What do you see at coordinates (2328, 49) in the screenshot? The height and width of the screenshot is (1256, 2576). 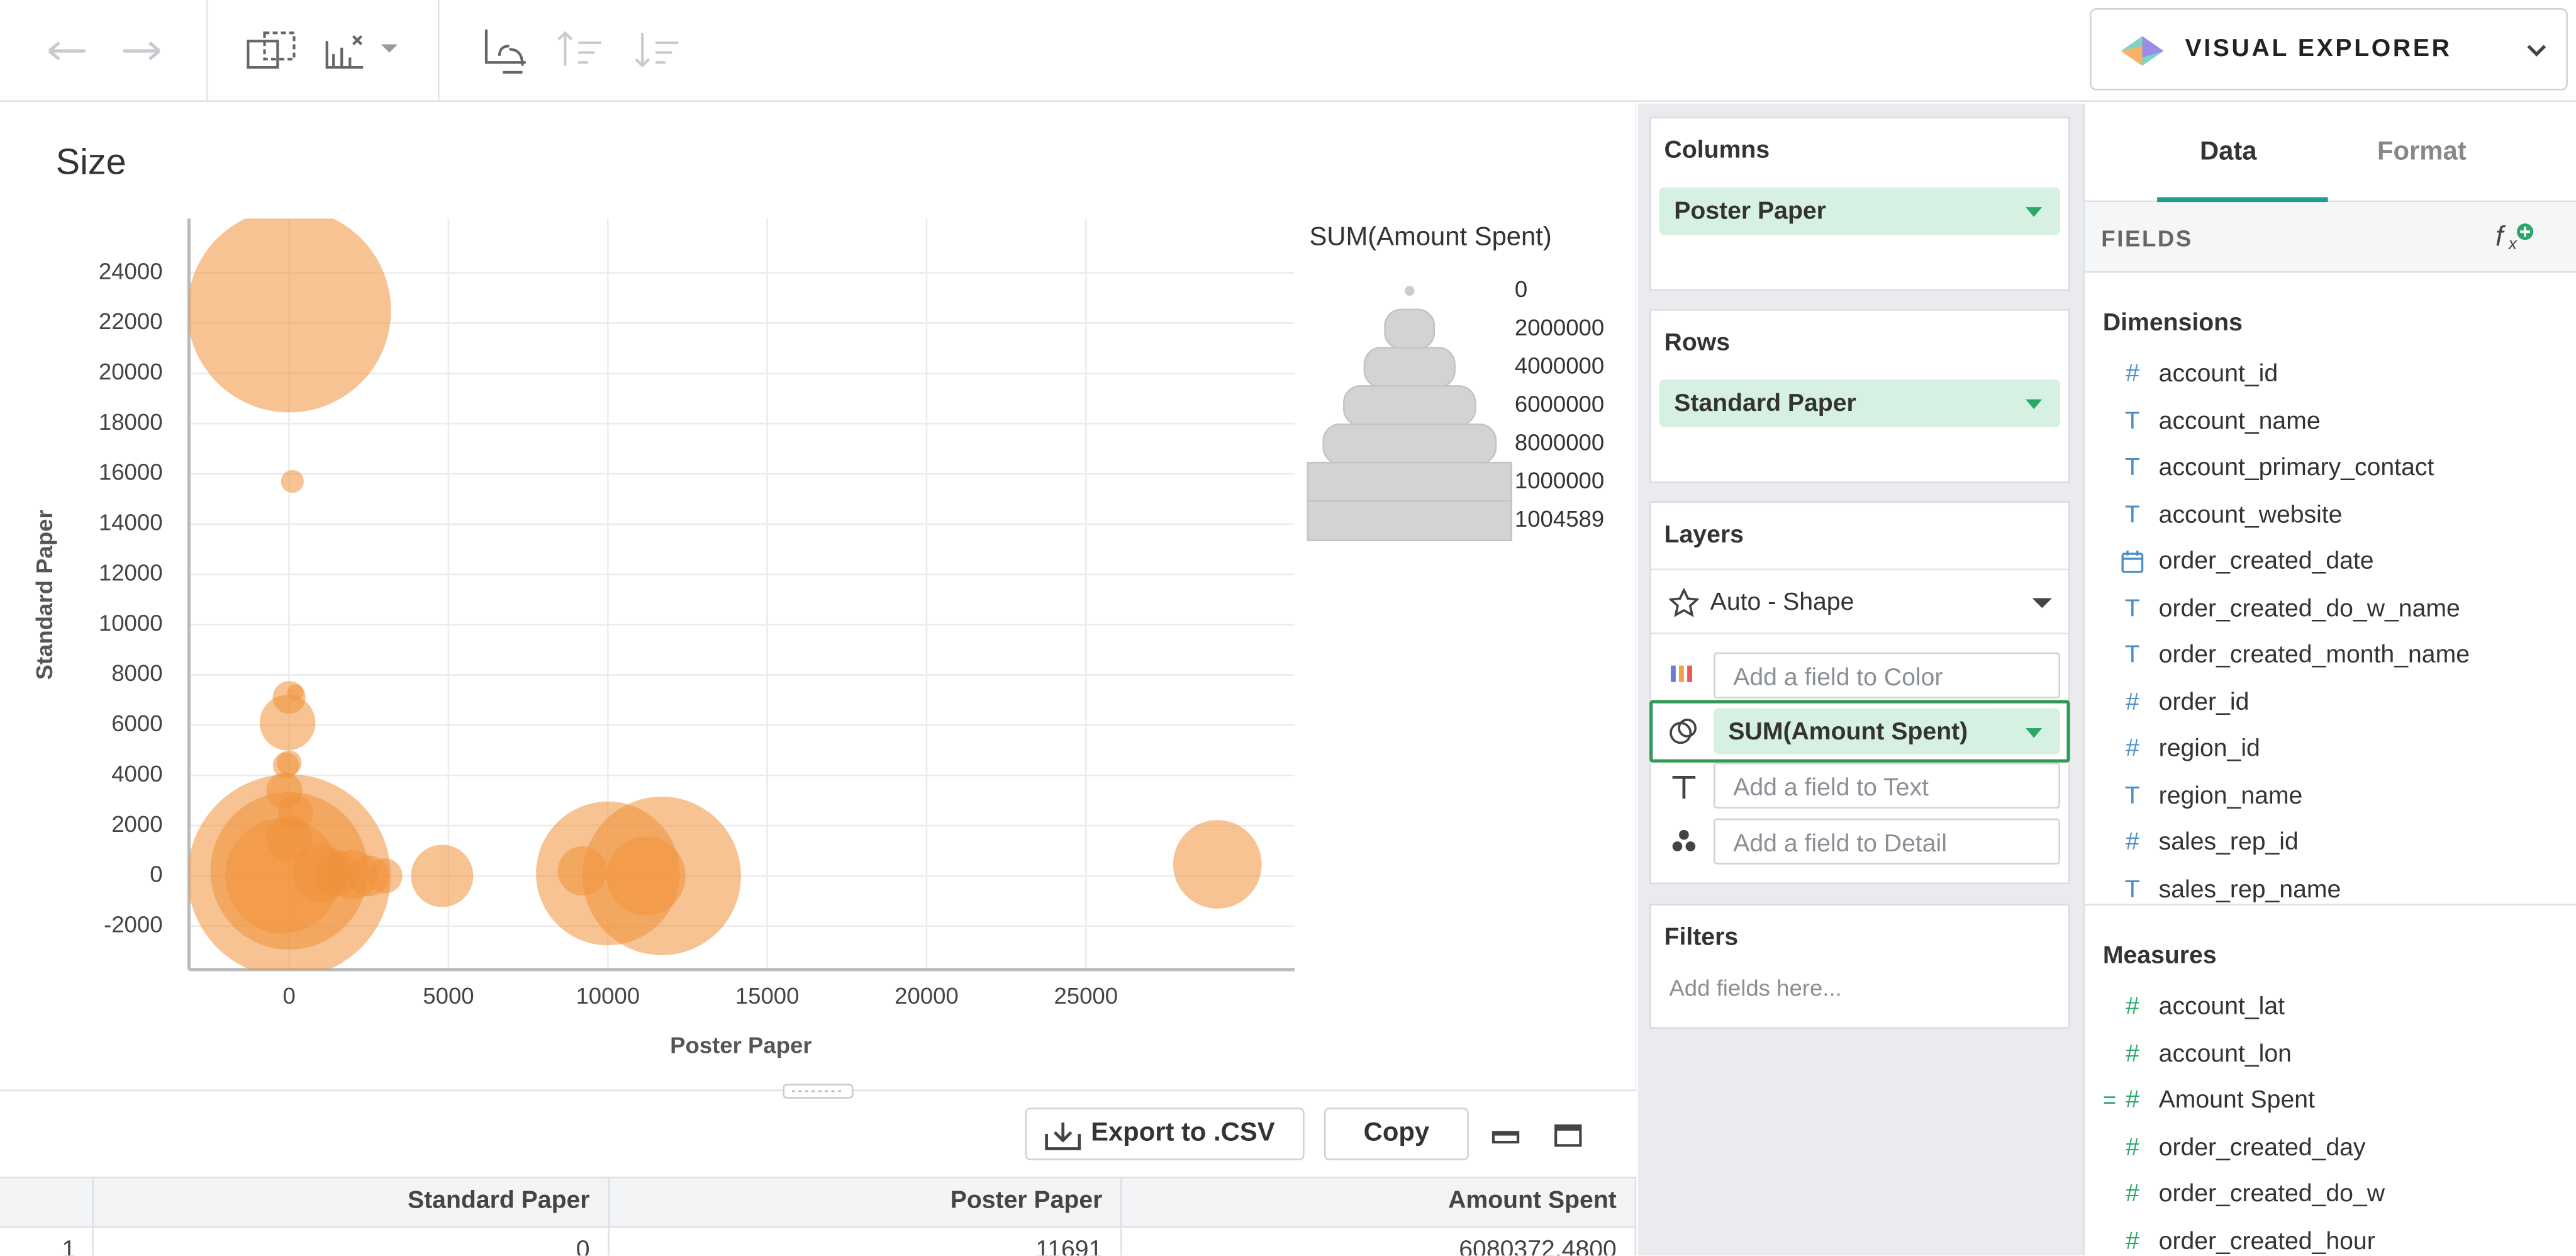 I see `product-switcher: VISUAL EXPLORER` at bounding box center [2328, 49].